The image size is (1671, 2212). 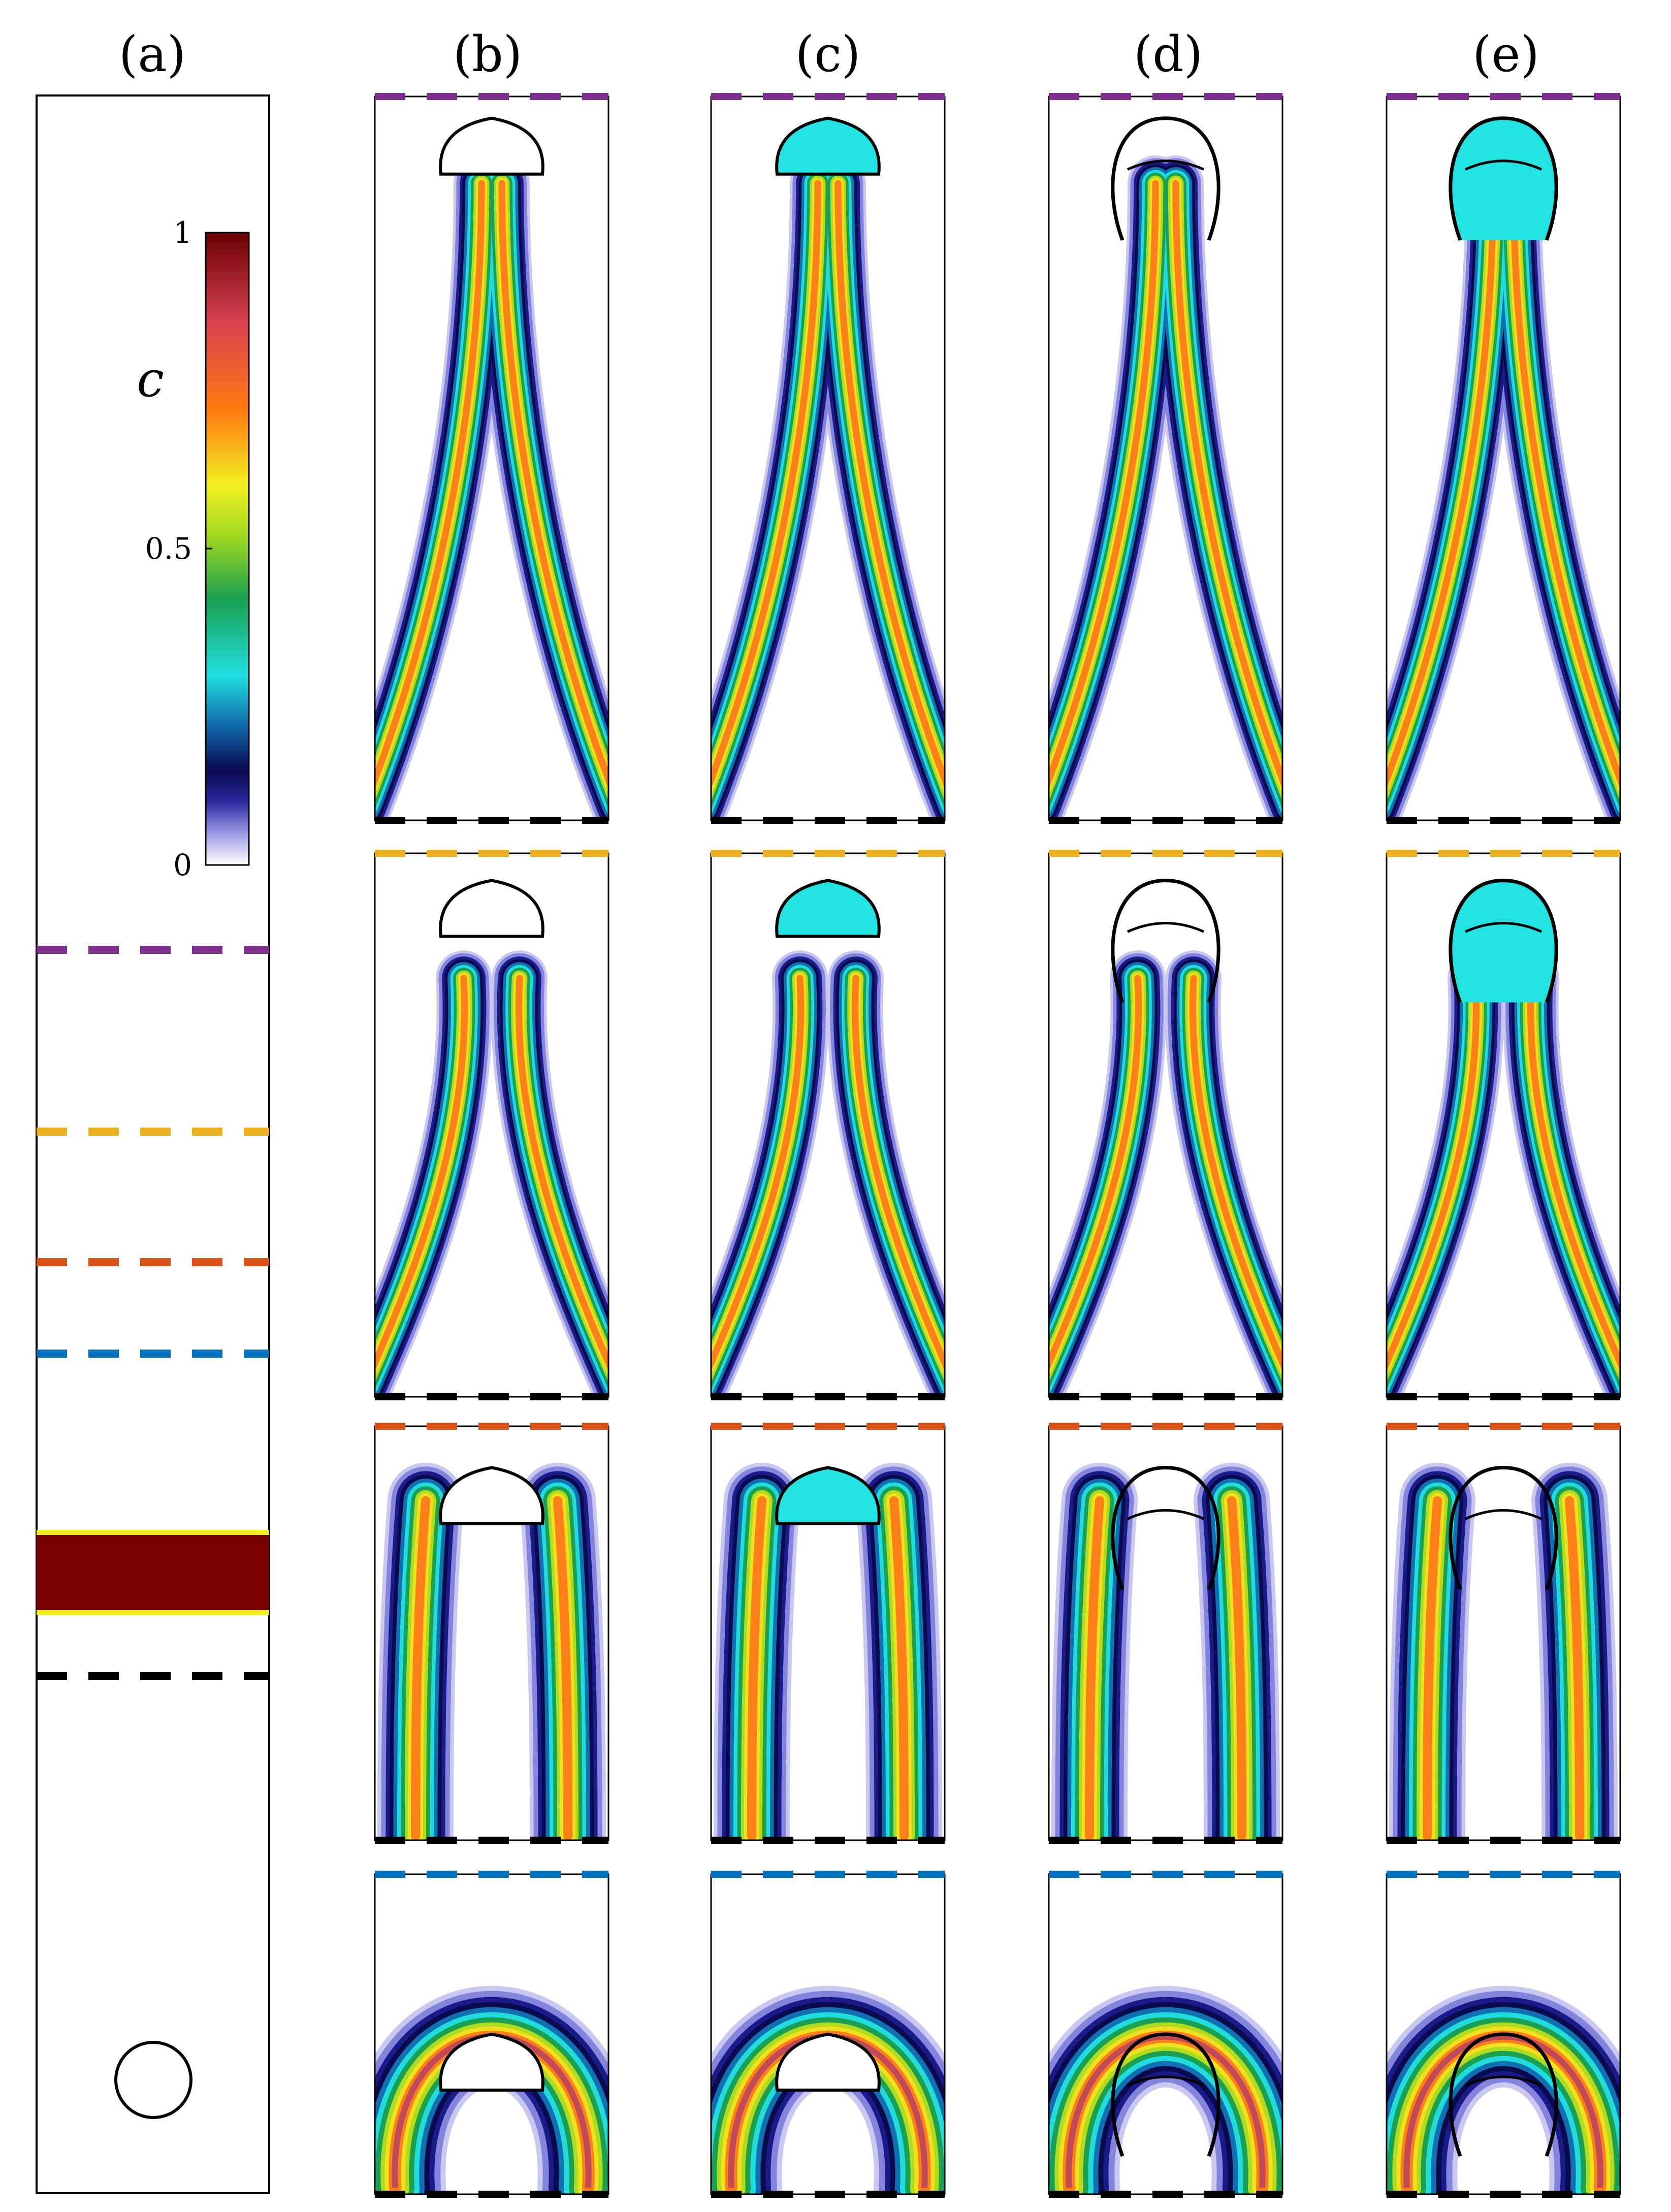 What do you see at coordinates (182, 233) in the screenshot?
I see `colorbar-tick-label-1: 1` at bounding box center [182, 233].